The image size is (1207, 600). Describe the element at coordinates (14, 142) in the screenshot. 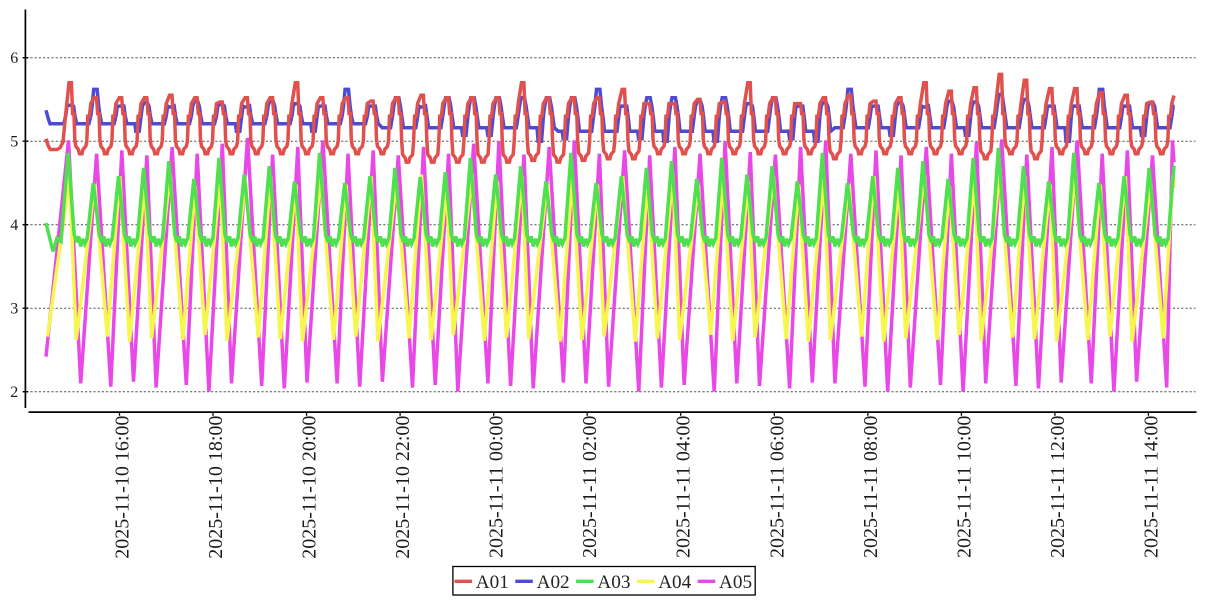

I see `svg-text: 5` at that location.